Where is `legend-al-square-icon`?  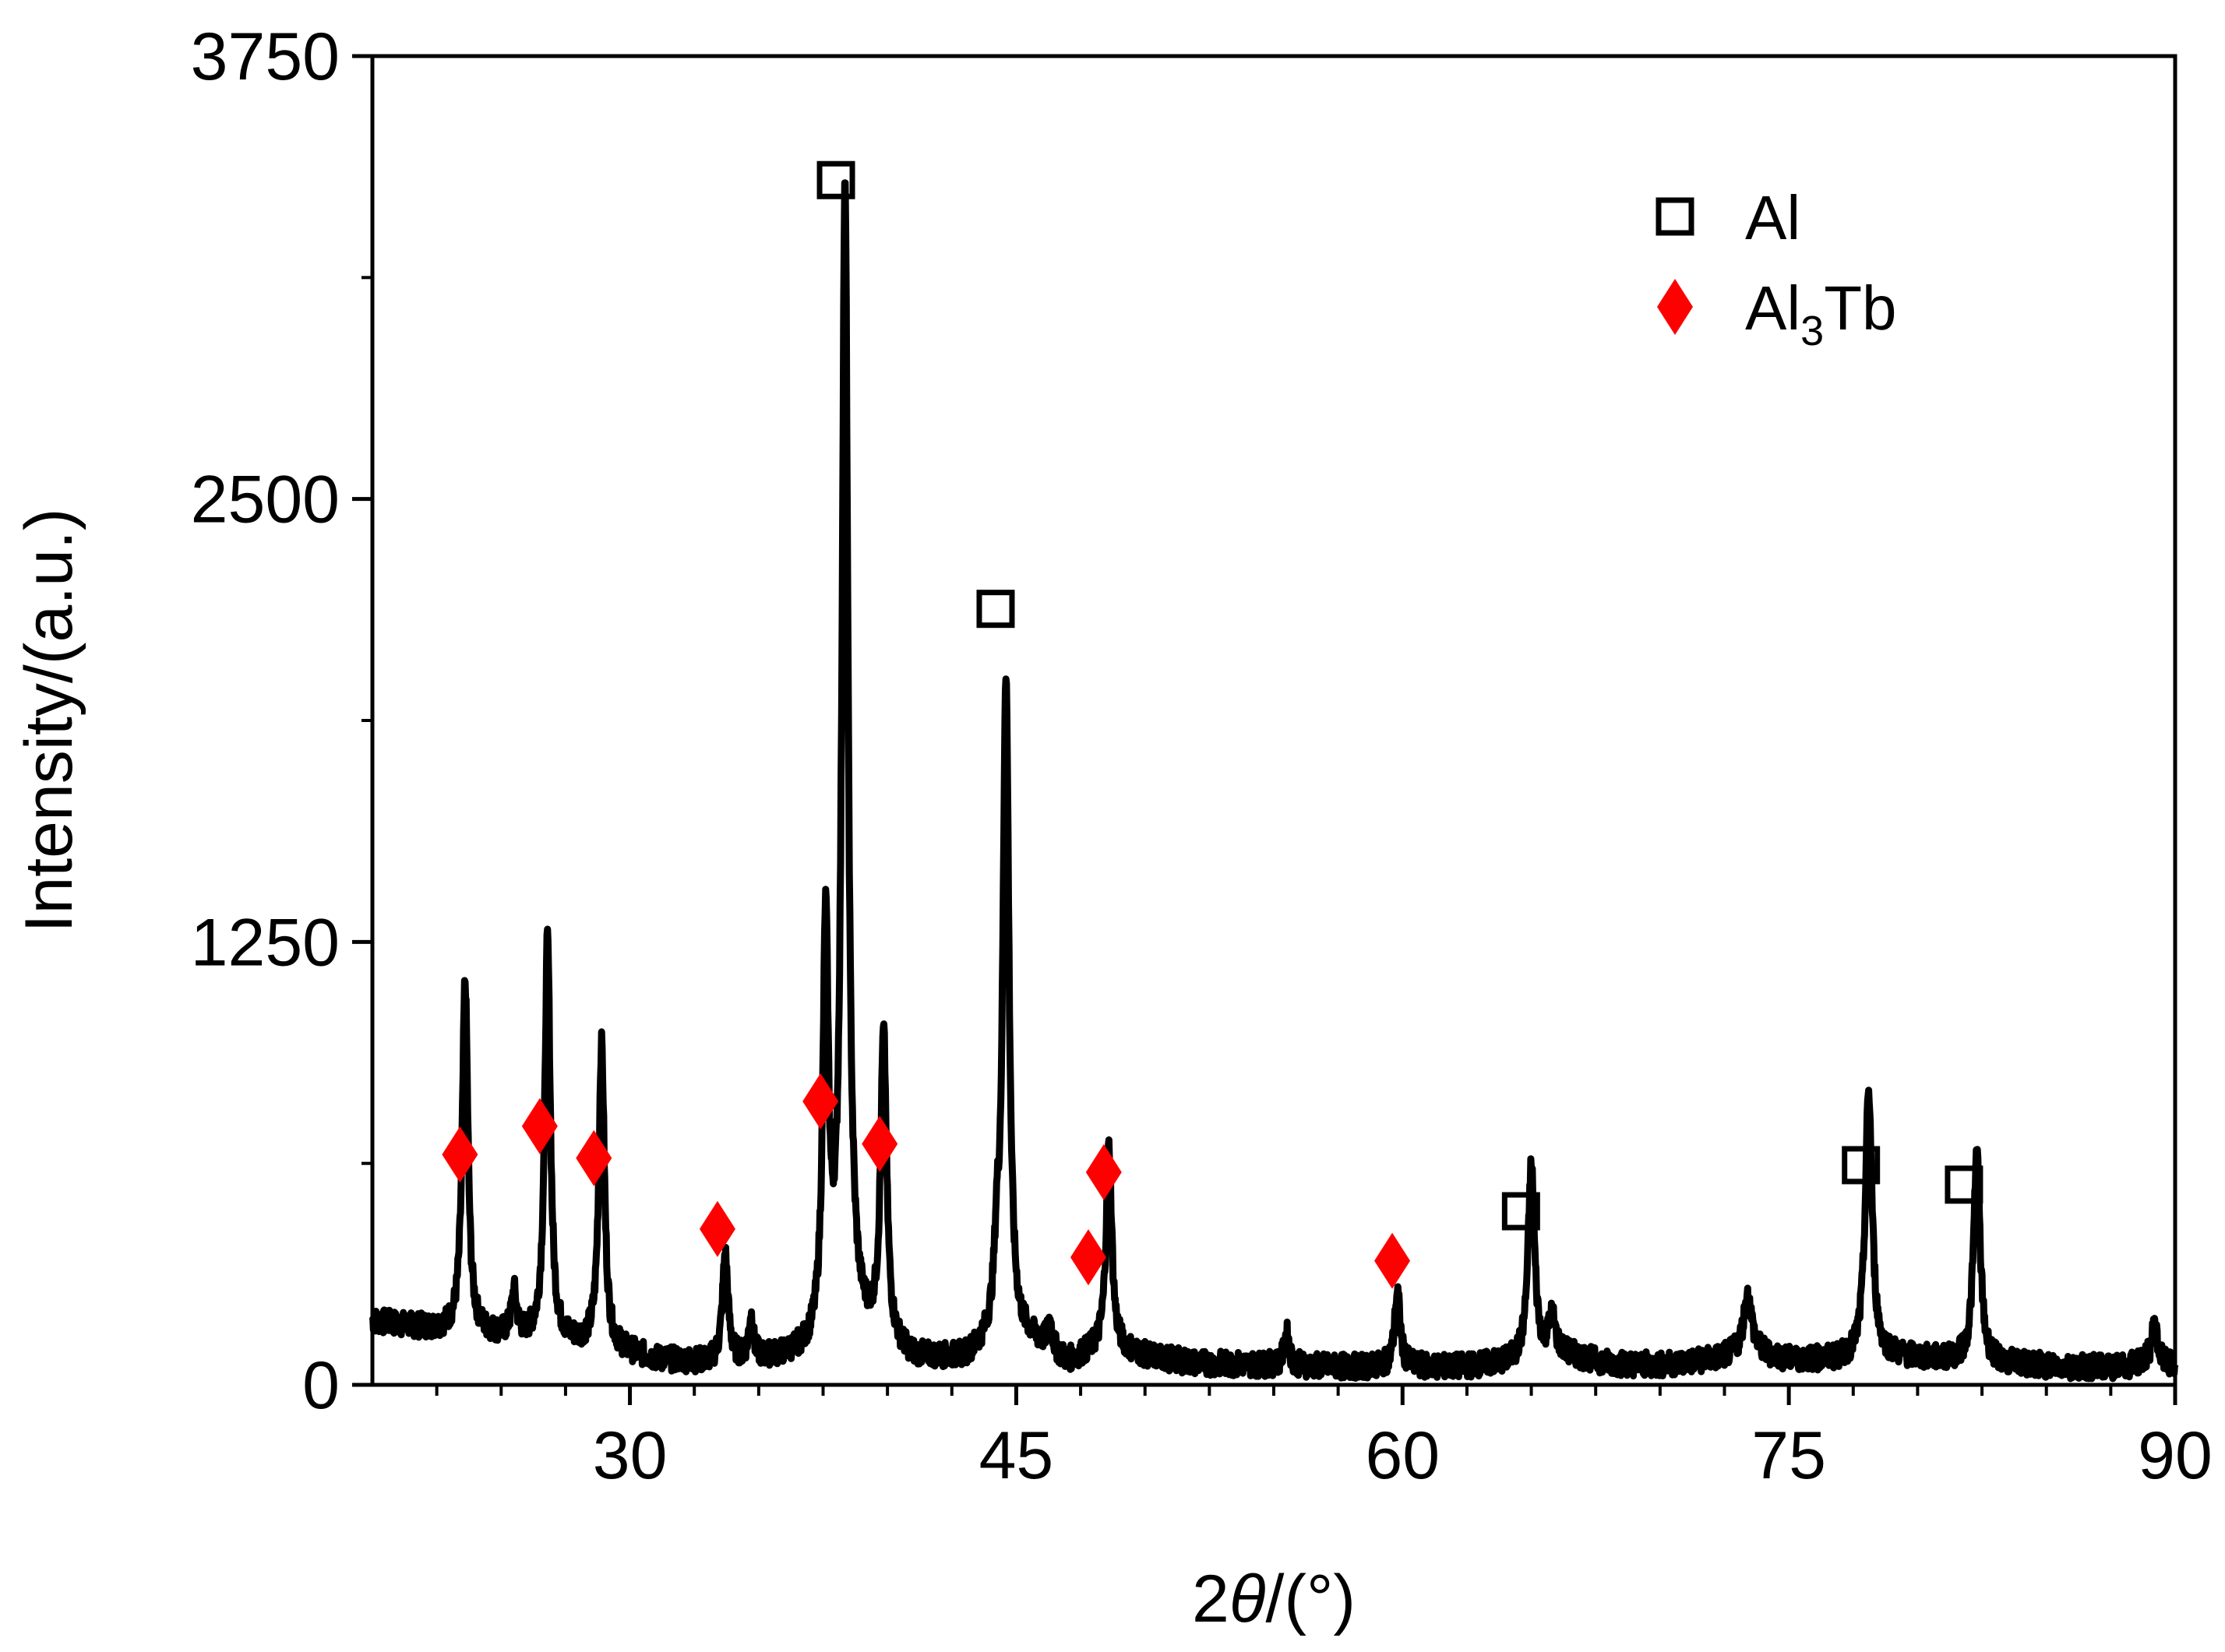
legend-al-square-icon is located at coordinates (1675, 216).